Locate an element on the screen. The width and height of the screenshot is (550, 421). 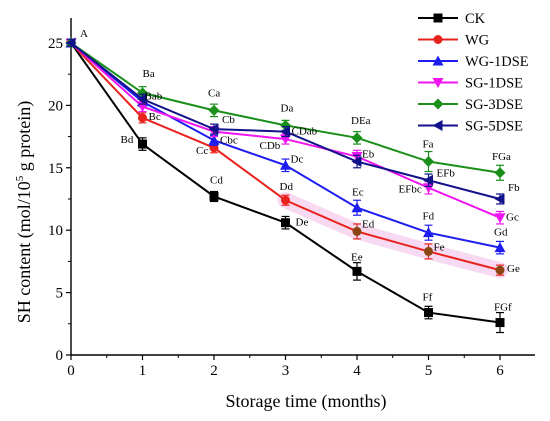
point-label-ck: Ff is located at coordinates (428, 298).